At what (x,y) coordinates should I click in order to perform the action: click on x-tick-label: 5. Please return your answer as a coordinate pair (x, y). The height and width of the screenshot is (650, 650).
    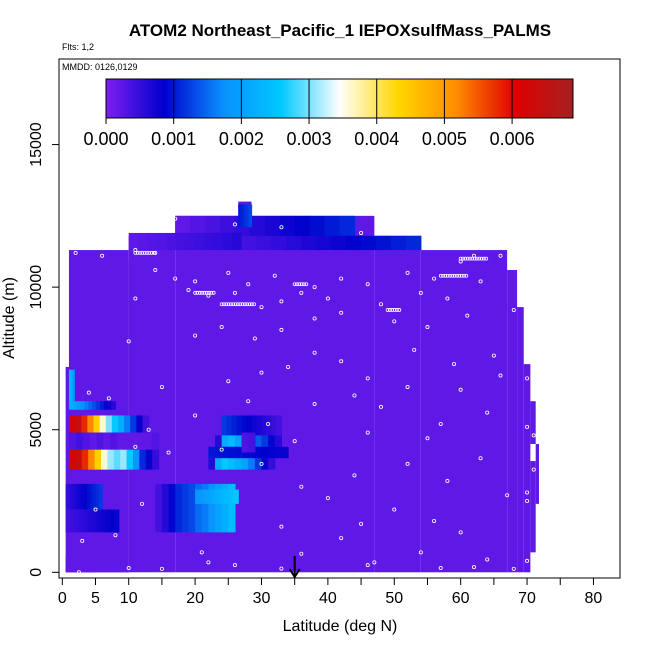
    Looking at the image, I should click on (95, 598).